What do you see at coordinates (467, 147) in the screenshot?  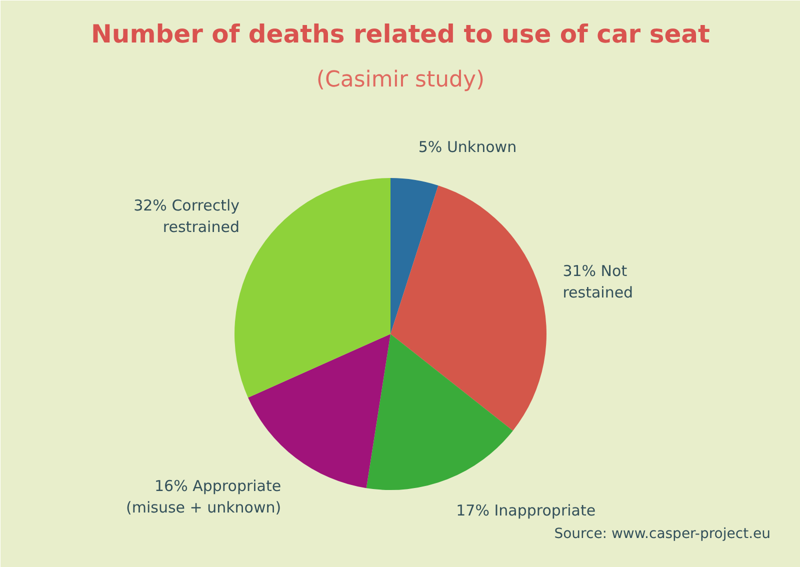 I see `slice-label: 5% Unknown` at bounding box center [467, 147].